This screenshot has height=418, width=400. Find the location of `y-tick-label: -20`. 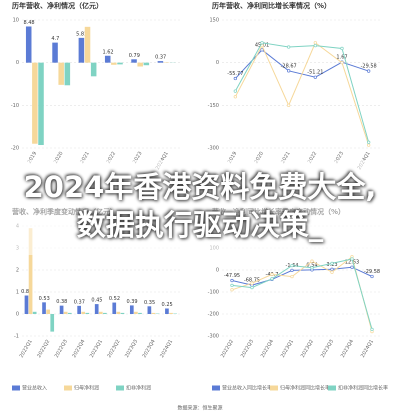

y-tick-label: -20 is located at coordinates (15, 149).